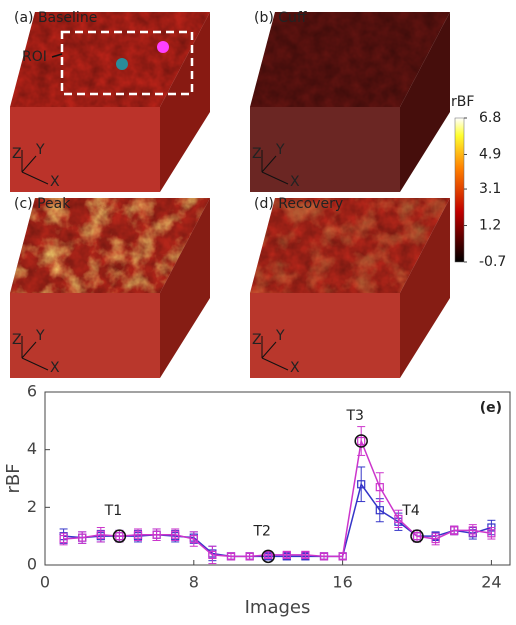 This screenshot has height=625, width=516. What do you see at coordinates (459, 190) in the screenshot?
I see `colorbar` at bounding box center [459, 190].